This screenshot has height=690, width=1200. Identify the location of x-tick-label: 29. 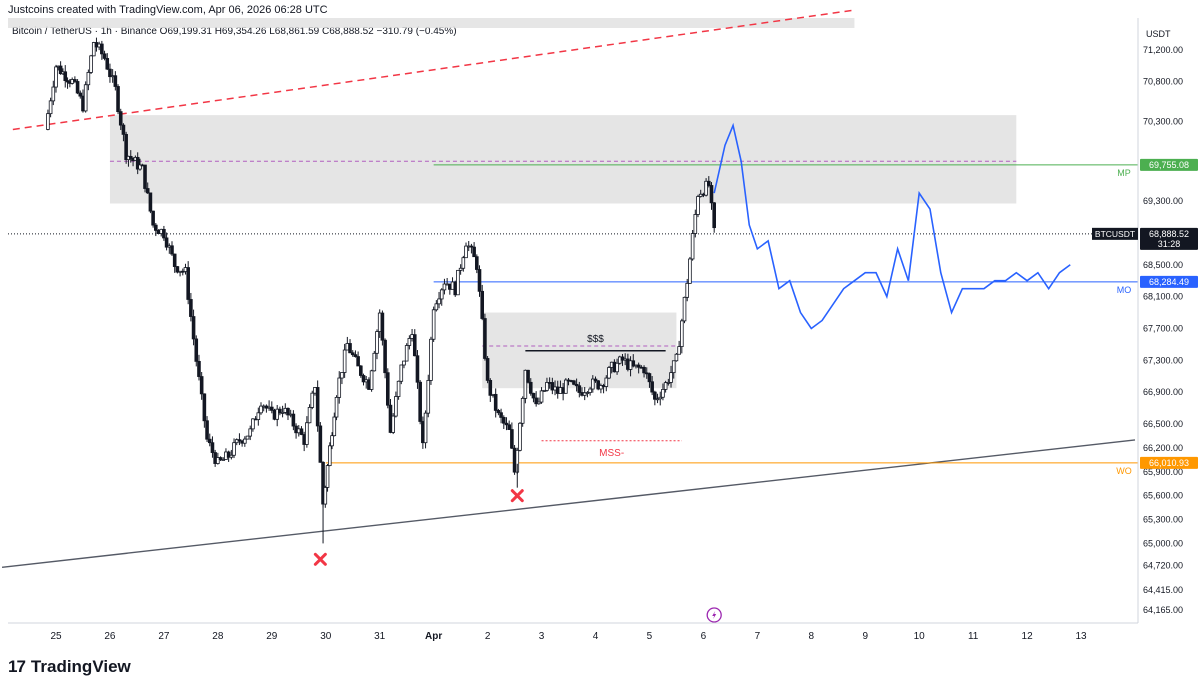
(272, 636).